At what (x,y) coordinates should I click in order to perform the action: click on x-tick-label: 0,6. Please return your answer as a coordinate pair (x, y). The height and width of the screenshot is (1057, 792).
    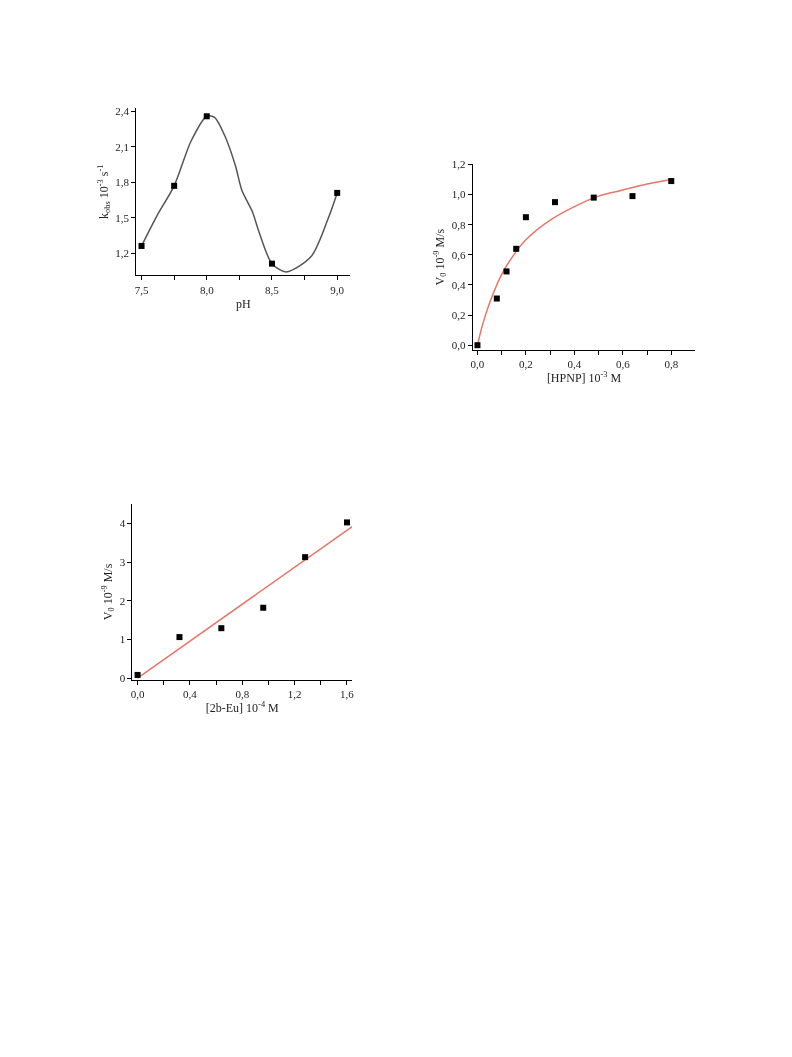
    Looking at the image, I should click on (623, 363).